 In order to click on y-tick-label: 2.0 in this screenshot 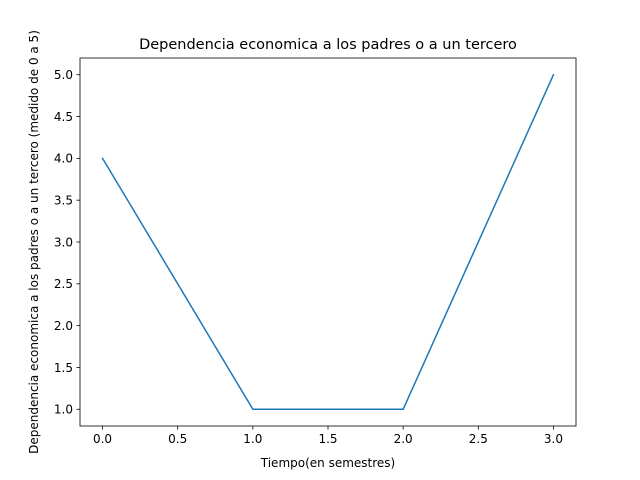, I will do `click(63, 326)`.